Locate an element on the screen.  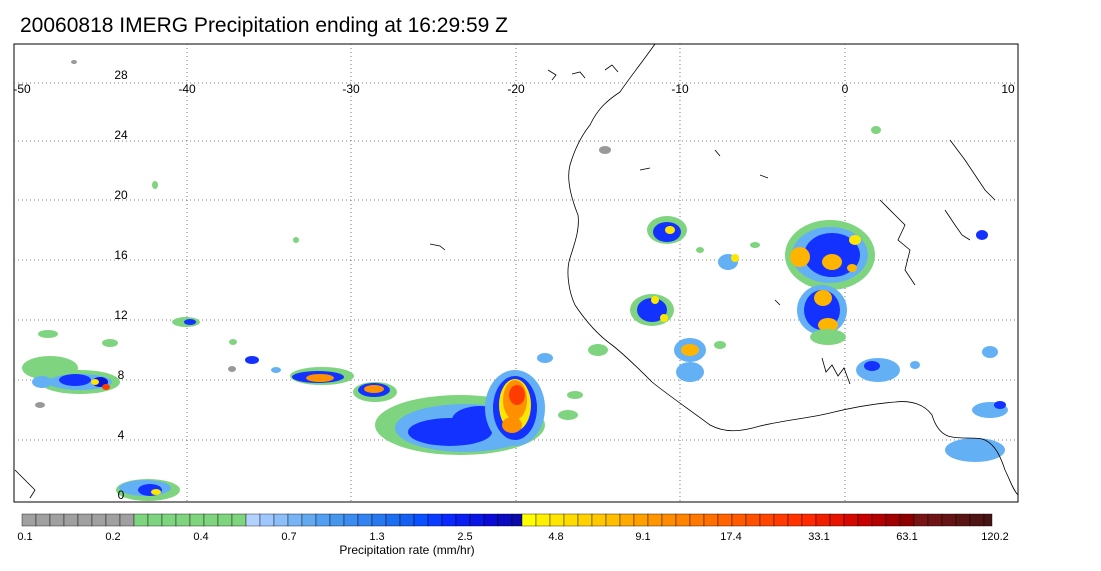
lat-label: 8 is located at coordinates (121, 375).